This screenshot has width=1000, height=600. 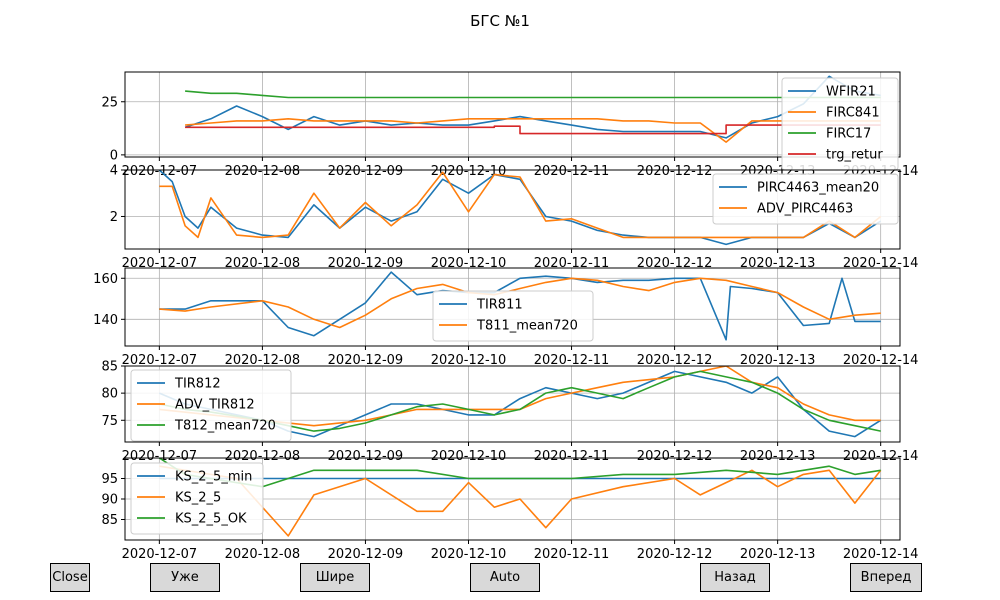 I want to click on y-tick-label: 0, so click(x=114, y=155).